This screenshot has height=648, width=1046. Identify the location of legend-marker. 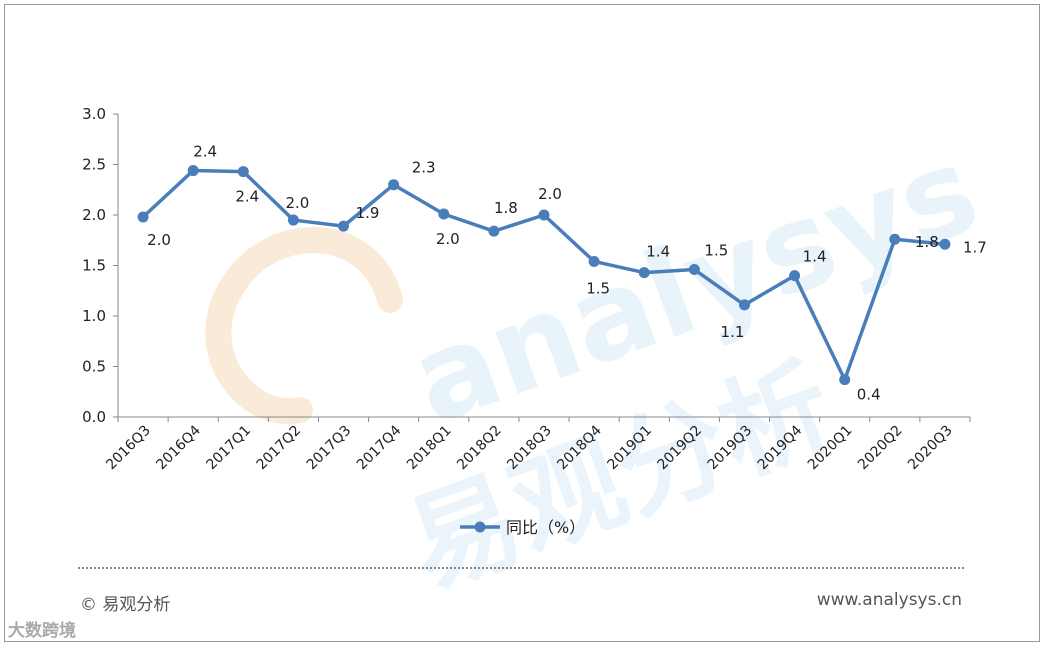
(480, 527).